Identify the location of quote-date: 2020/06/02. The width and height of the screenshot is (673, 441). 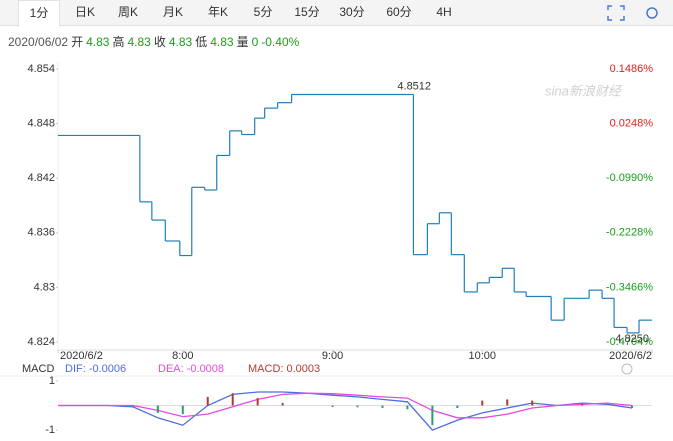
(38, 42).